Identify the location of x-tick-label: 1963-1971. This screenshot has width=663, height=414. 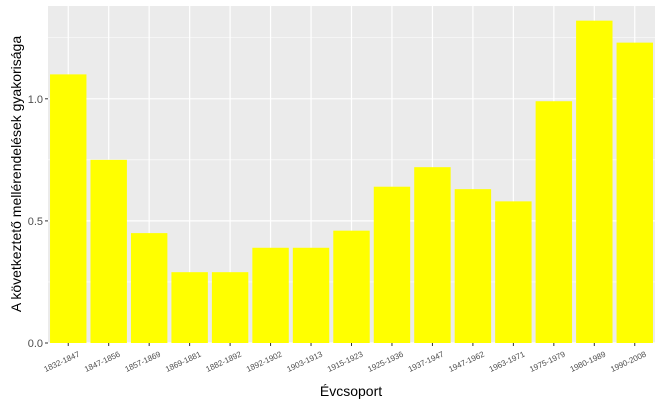
(507, 361).